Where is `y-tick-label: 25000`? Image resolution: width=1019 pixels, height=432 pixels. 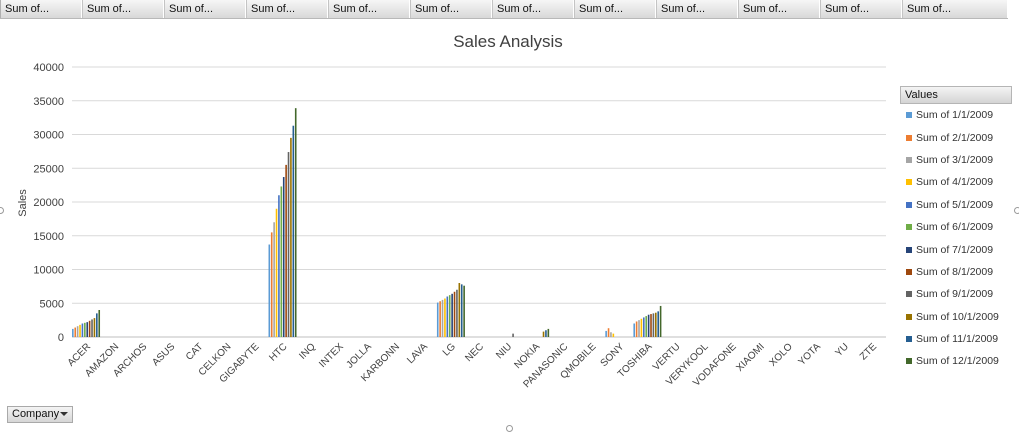 y-tick-label: 25000 is located at coordinates (48, 169).